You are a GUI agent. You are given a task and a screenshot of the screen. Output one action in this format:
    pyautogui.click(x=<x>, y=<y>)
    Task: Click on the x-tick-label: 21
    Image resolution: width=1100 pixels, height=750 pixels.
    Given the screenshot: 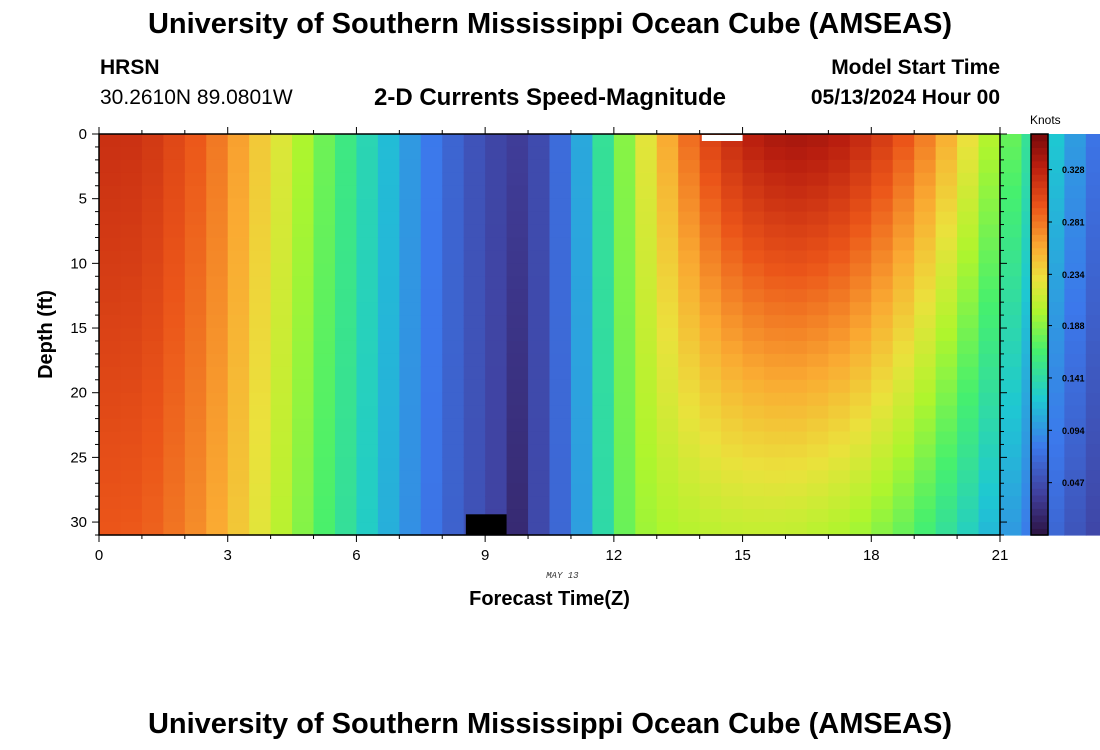 What is the action you would take?
    pyautogui.click(x=1000, y=555)
    